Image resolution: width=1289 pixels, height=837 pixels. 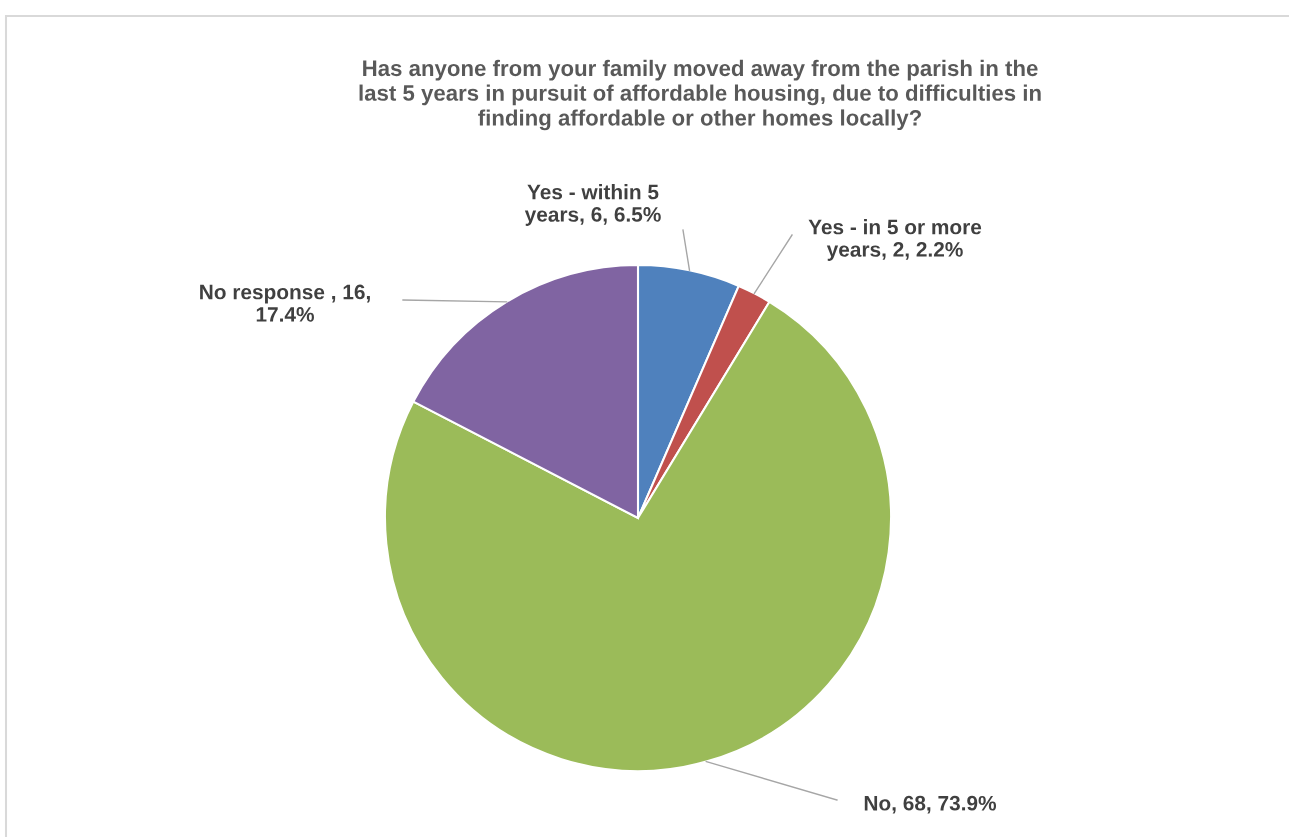 I want to click on slice-label: Yes - in 5 or more years, 2, 2.2%, so click(x=895, y=240).